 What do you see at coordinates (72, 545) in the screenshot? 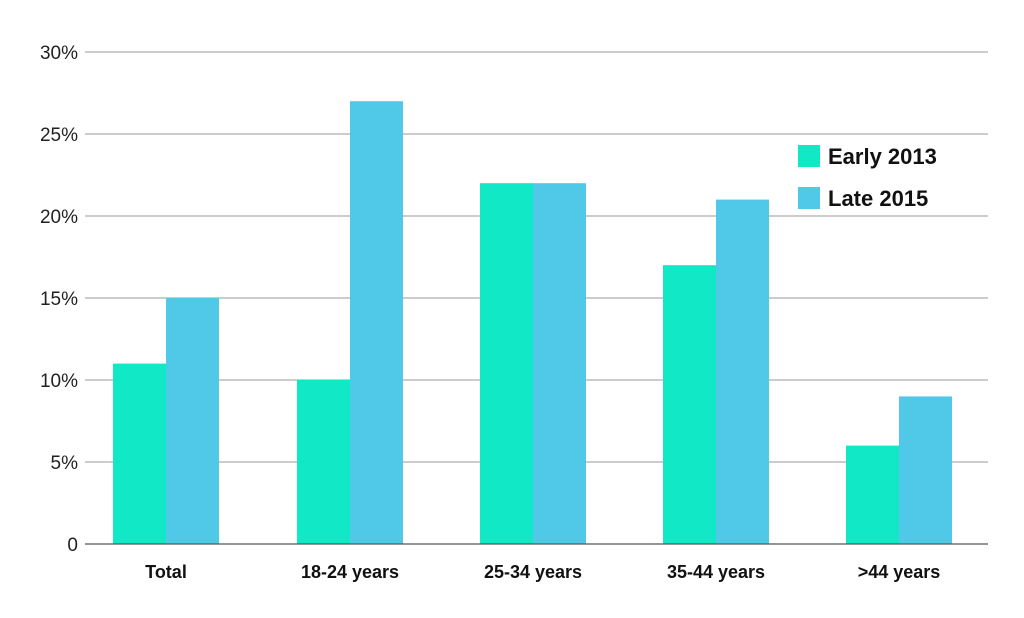
I see `y-tick-label: 0` at bounding box center [72, 545].